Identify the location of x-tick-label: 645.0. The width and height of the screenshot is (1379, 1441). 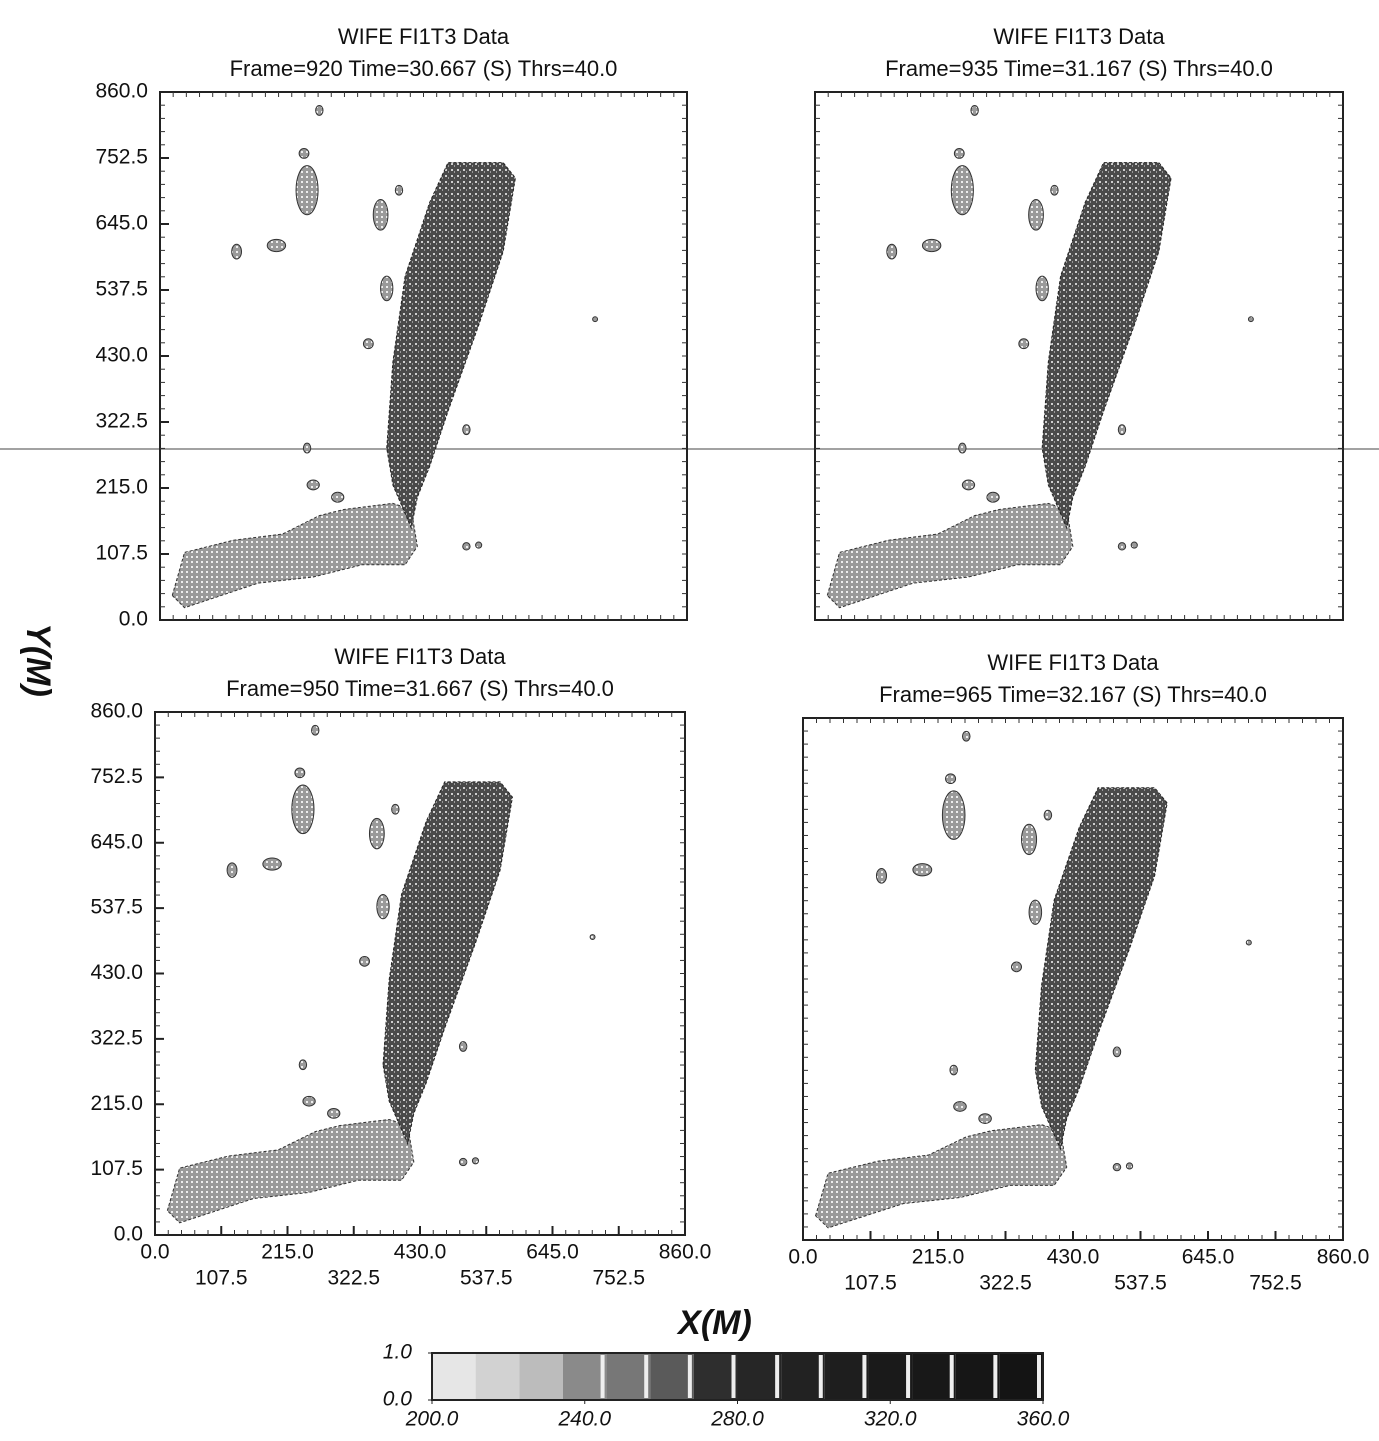
(552, 1252).